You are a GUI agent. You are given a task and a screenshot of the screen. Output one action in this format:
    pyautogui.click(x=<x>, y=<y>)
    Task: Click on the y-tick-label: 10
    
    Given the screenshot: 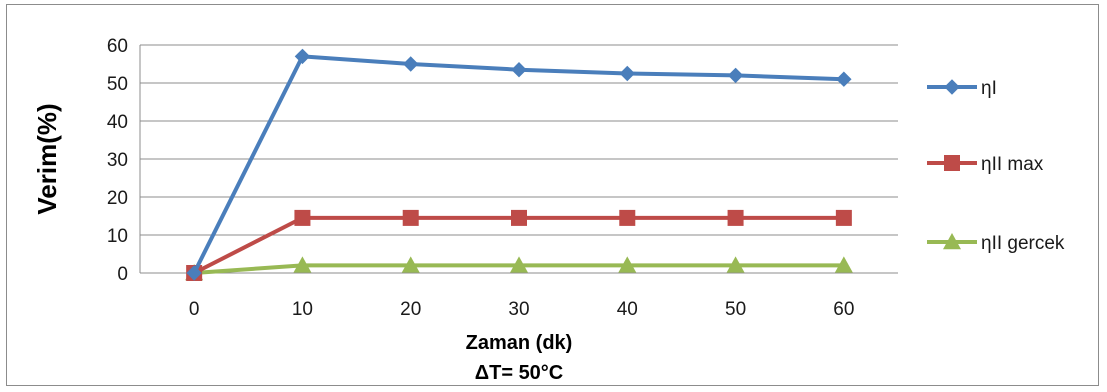 What is the action you would take?
    pyautogui.click(x=117, y=236)
    